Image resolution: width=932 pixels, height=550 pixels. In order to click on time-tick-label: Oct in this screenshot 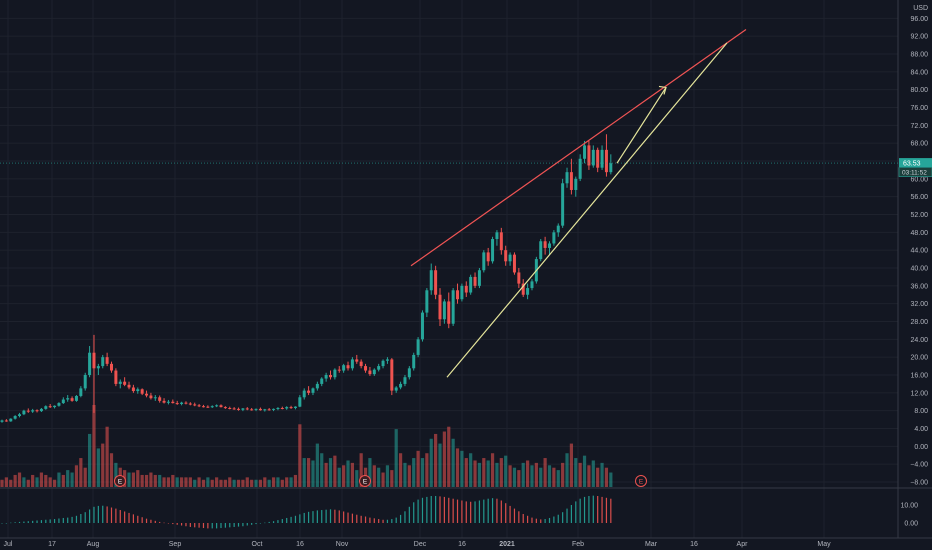, I will do `click(257, 544)`.